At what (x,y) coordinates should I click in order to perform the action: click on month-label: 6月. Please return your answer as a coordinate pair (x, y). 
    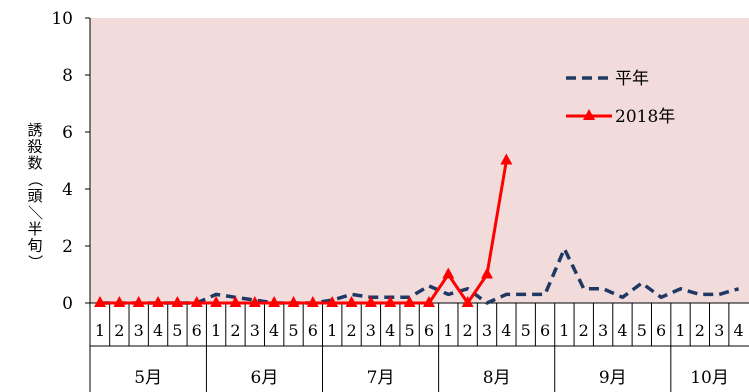
    Looking at the image, I should click on (265, 378).